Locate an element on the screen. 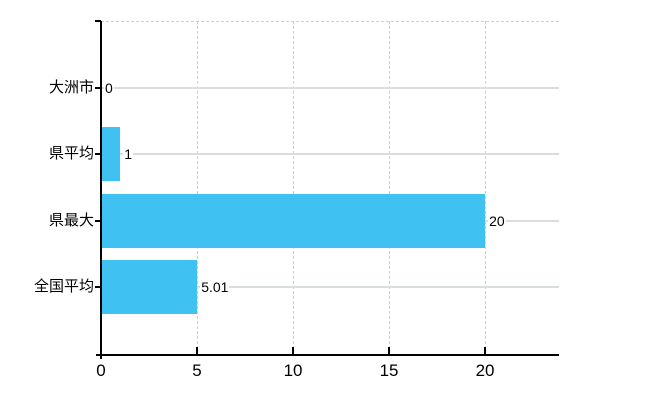 This screenshot has height=400, width=650. y-axis-top-tick is located at coordinates (98, 21).